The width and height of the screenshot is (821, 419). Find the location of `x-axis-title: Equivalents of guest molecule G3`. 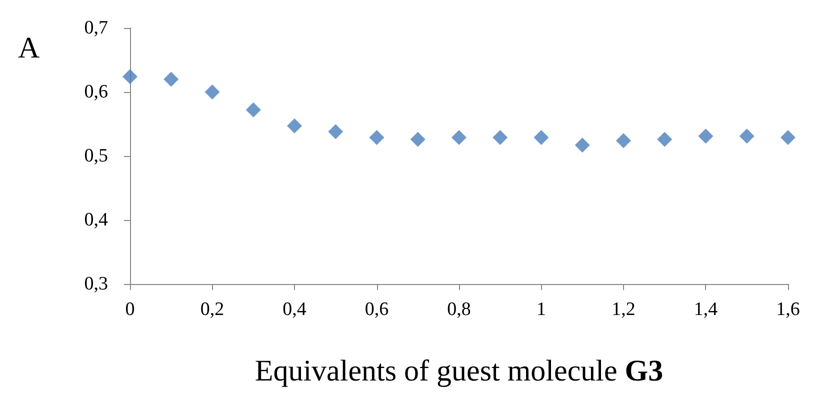

x-axis-title: Equivalents of guest molecule G3 is located at coordinates (459, 371).